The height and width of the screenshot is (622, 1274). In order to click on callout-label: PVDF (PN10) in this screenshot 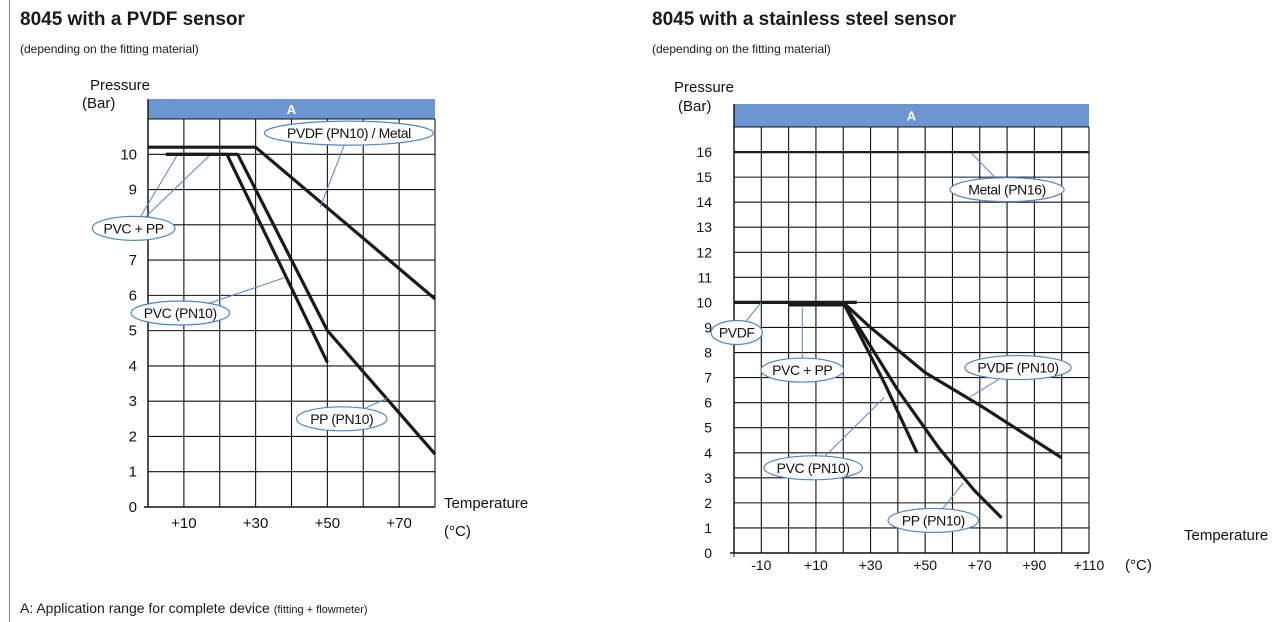, I will do `click(1017, 368)`.